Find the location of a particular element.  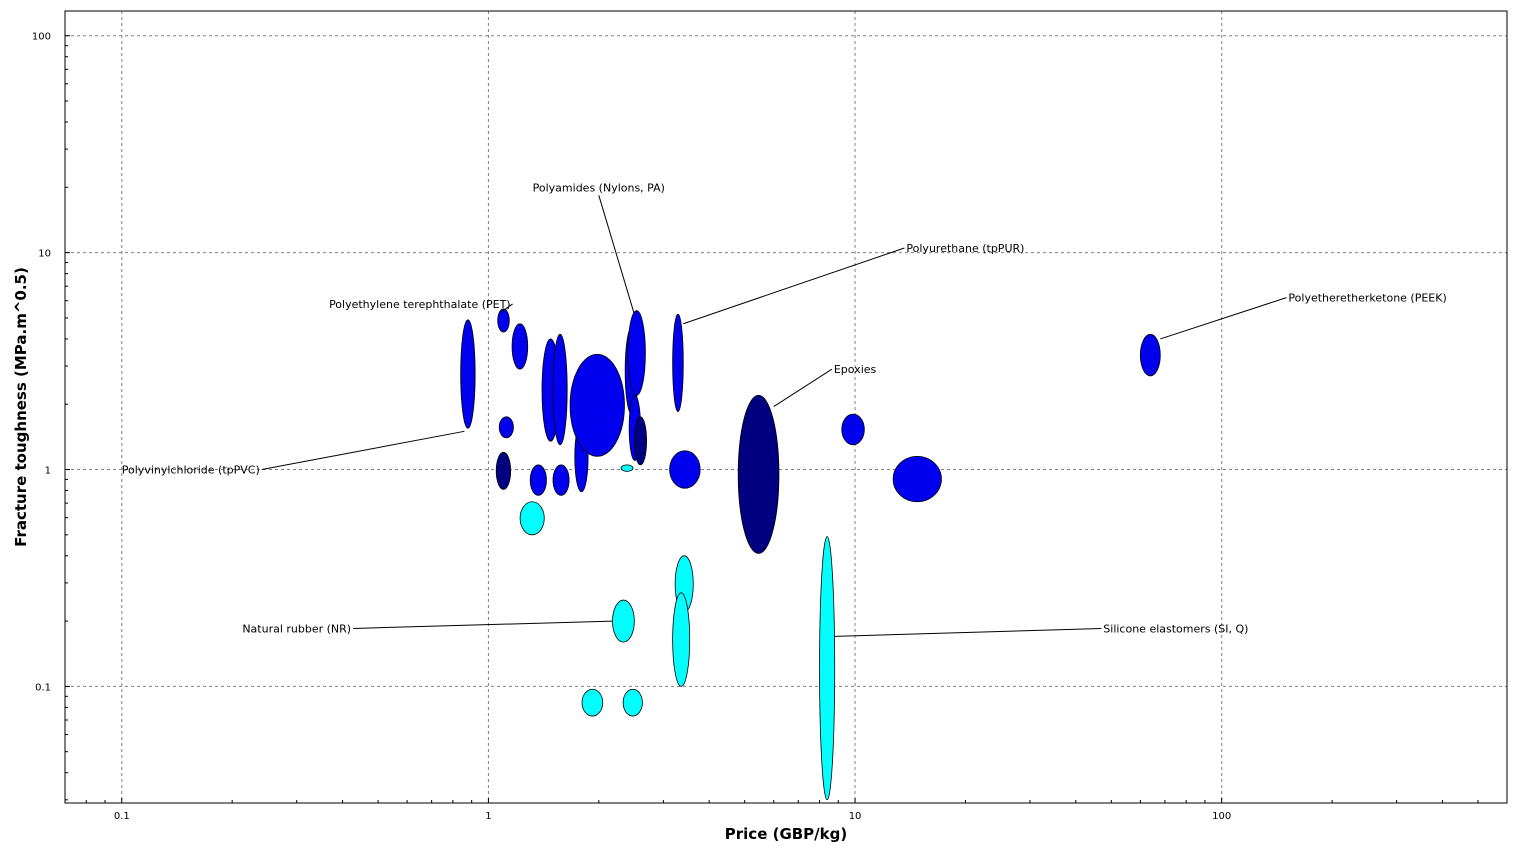

annotation-label: Polyurethane (tpPUR) is located at coordinates (965, 248).